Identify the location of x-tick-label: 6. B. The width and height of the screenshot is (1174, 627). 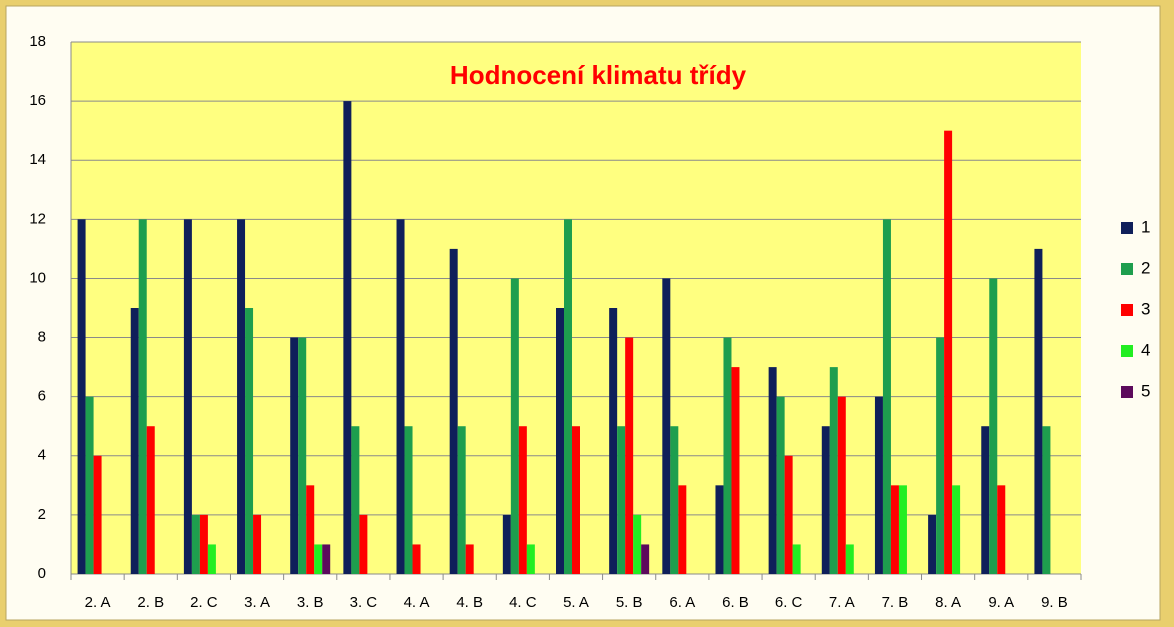
(735, 602).